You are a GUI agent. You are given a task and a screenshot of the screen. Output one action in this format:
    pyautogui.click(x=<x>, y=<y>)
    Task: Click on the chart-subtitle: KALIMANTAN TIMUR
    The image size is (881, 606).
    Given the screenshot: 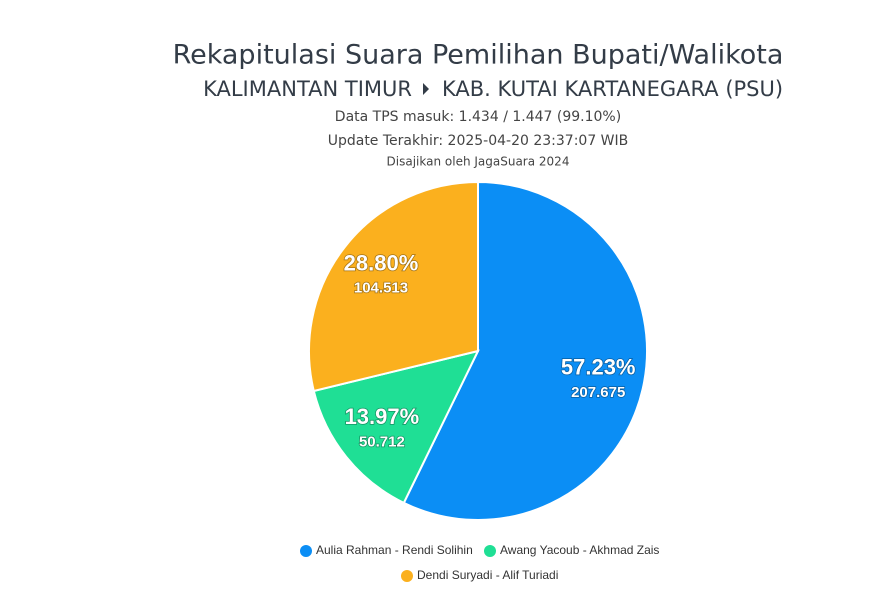 What is the action you would take?
    pyautogui.click(x=307, y=89)
    